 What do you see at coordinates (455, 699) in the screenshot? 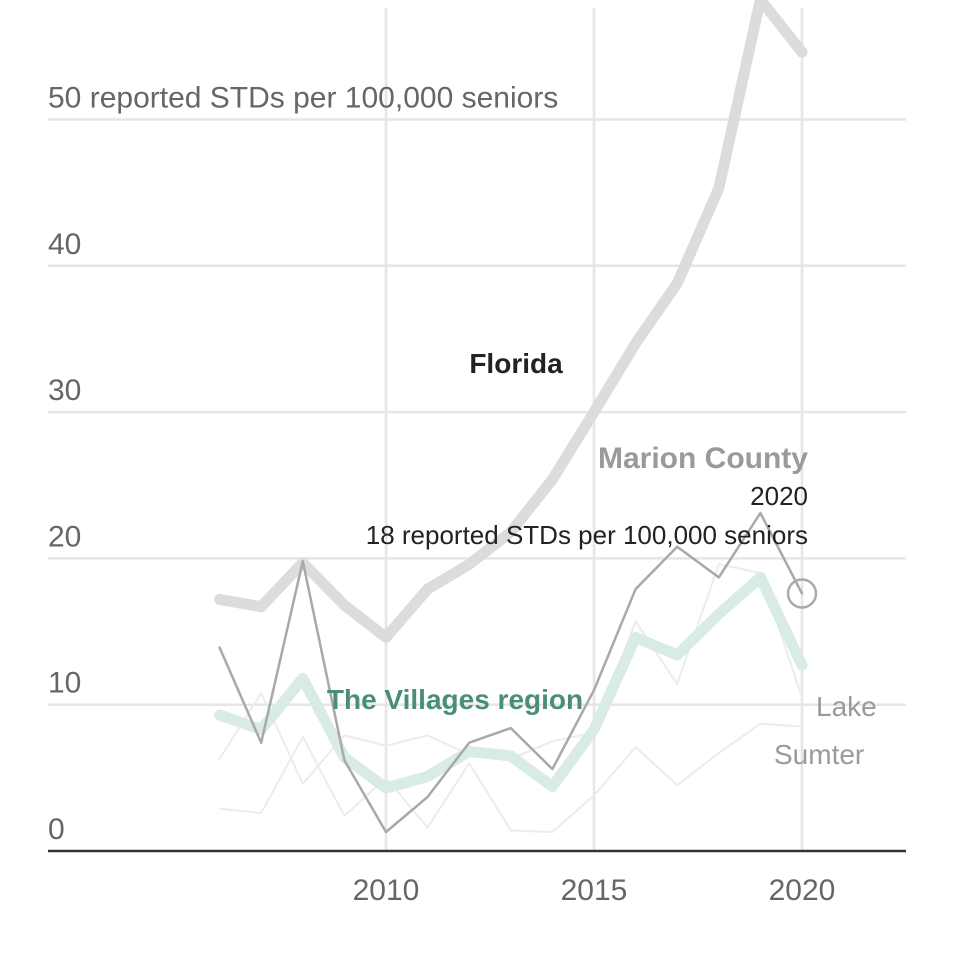
I see `label-villages-region: The Villages region` at bounding box center [455, 699].